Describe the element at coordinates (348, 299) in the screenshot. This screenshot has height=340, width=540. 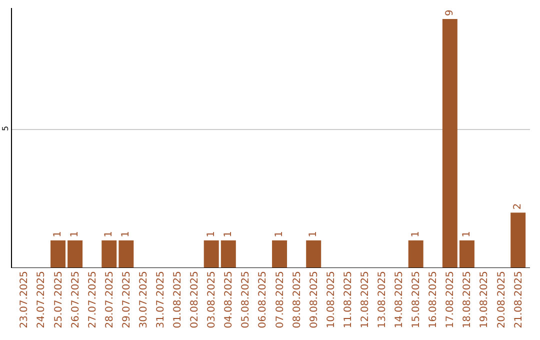
I see `x-tick-label: 11.08.2025` at that location.